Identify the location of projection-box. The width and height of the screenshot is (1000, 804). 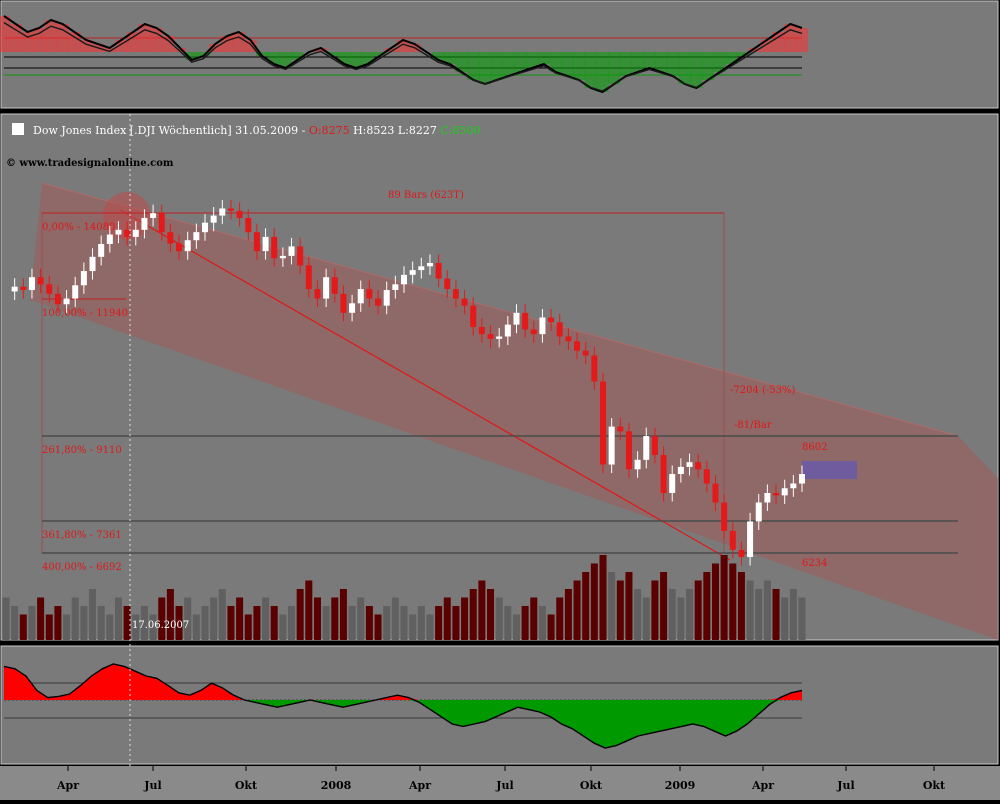
(829, 470).